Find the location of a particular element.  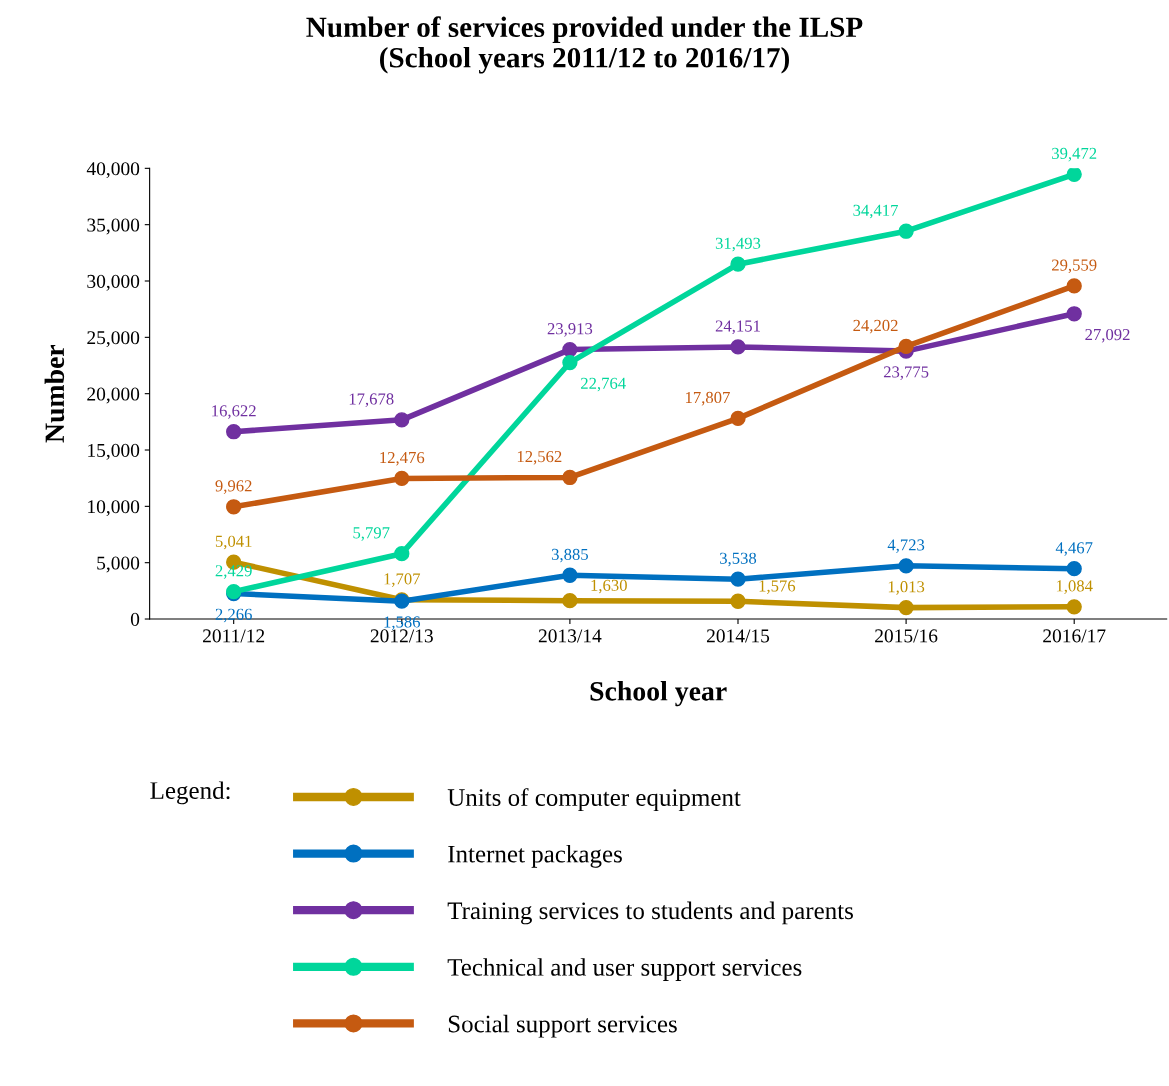

data-label: 12,476 is located at coordinates (402, 458).